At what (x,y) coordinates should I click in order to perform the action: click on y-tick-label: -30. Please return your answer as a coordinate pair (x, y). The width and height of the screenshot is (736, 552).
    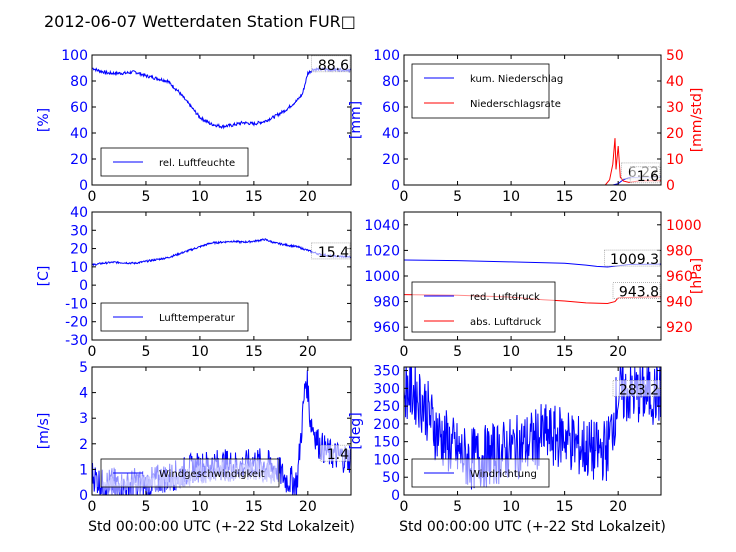
    Looking at the image, I should click on (76, 341).